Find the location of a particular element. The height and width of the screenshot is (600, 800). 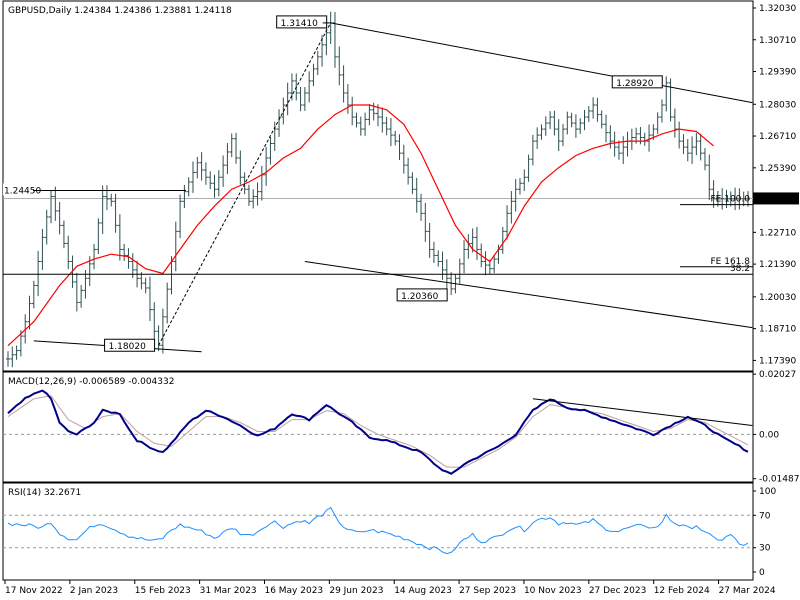

rsi-line is located at coordinates (378, 530).